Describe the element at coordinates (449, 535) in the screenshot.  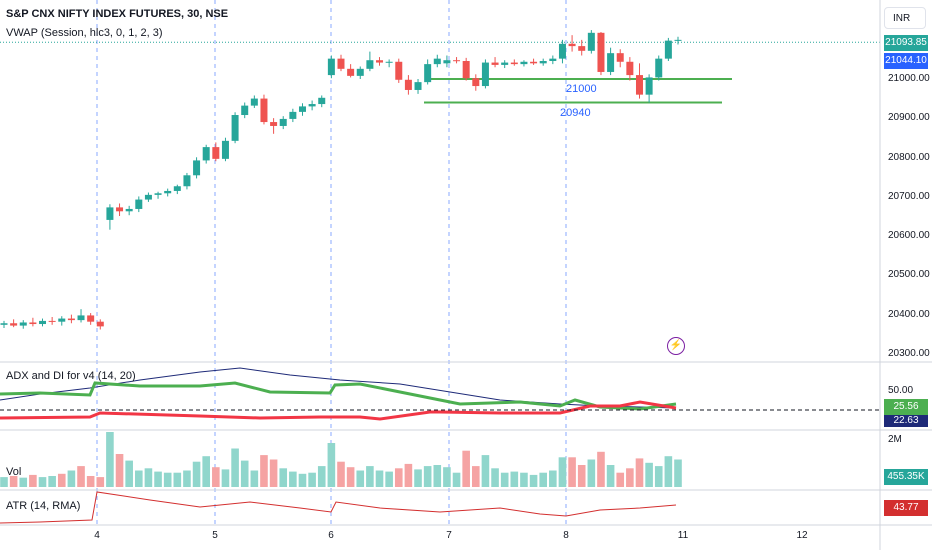
I see `time-axis-label: 7` at that location.